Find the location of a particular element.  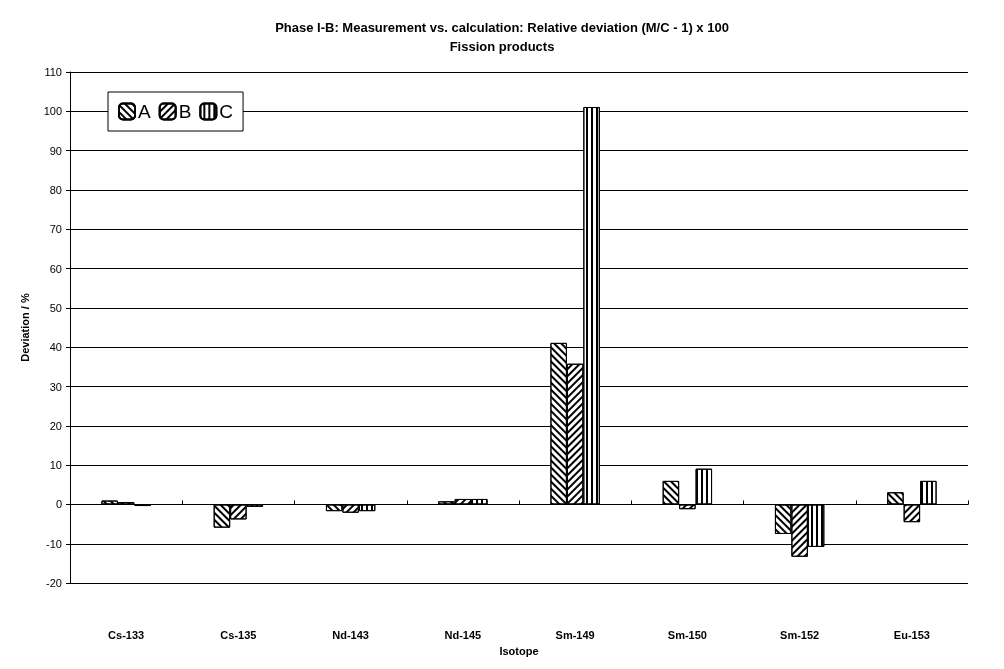

y-tick-label: -10 is located at coordinates (54, 543).